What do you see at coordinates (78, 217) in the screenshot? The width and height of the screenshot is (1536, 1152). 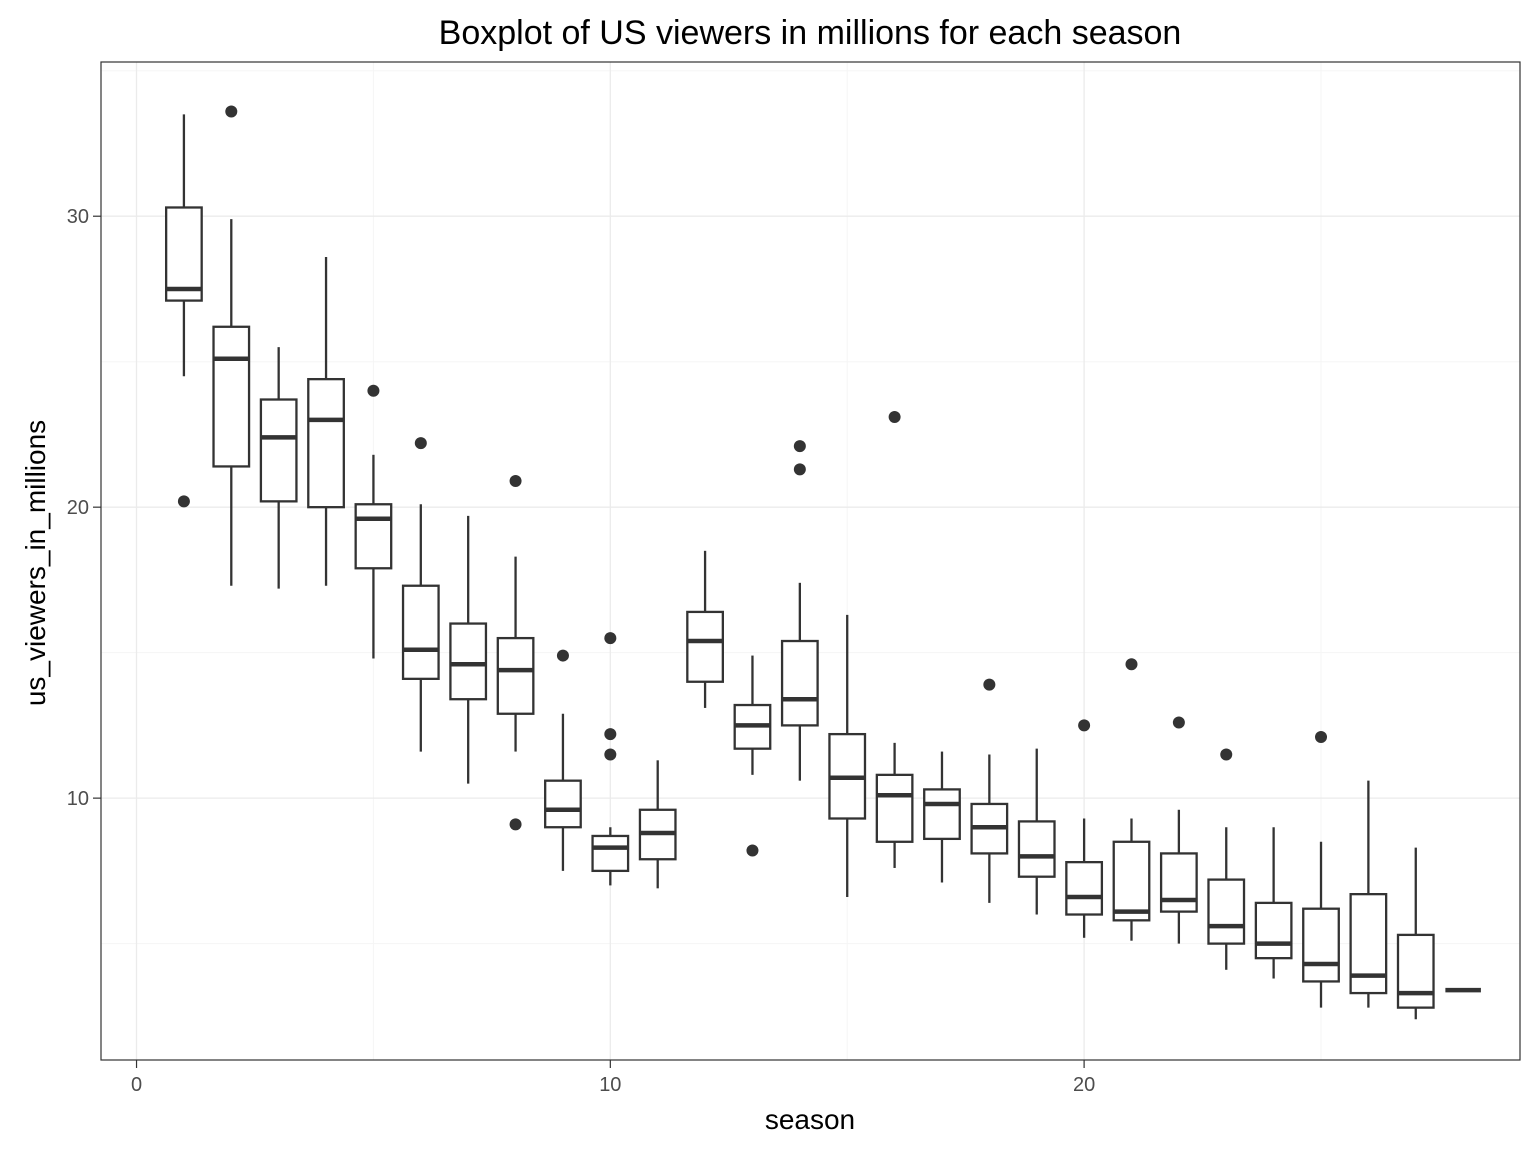 I see `y-tick-label: 30` at bounding box center [78, 217].